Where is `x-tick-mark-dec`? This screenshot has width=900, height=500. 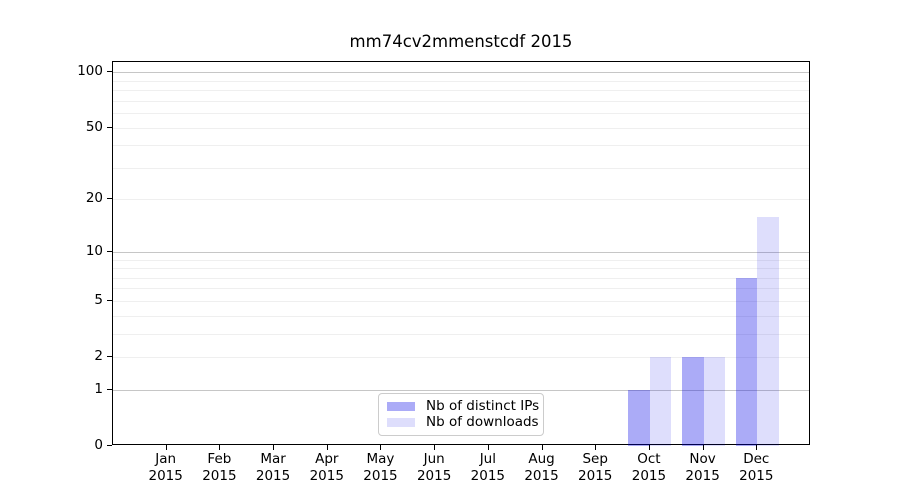
x-tick-mark-dec is located at coordinates (757, 447).